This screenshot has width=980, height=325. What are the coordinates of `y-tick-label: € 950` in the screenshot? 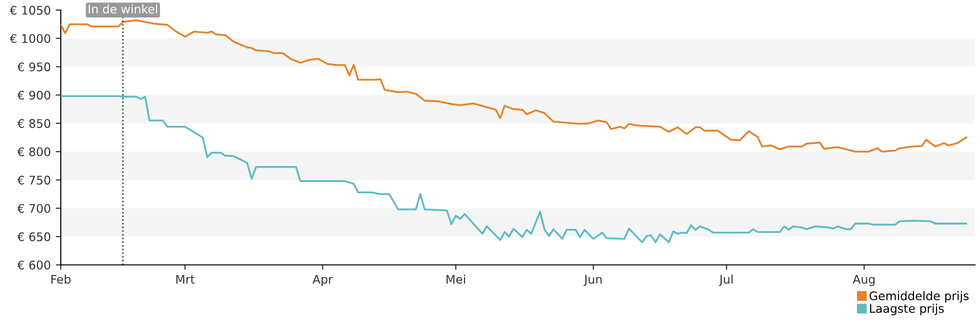 It's located at (33, 67).